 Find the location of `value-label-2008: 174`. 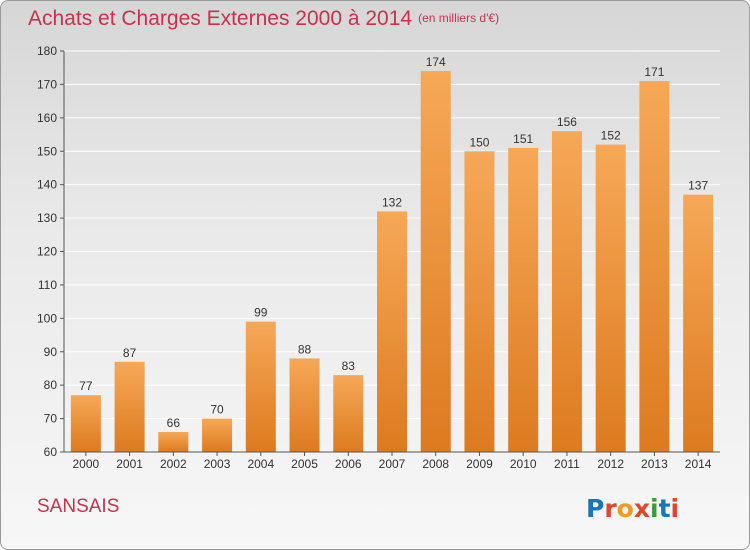

value-label-2008: 174 is located at coordinates (436, 62).